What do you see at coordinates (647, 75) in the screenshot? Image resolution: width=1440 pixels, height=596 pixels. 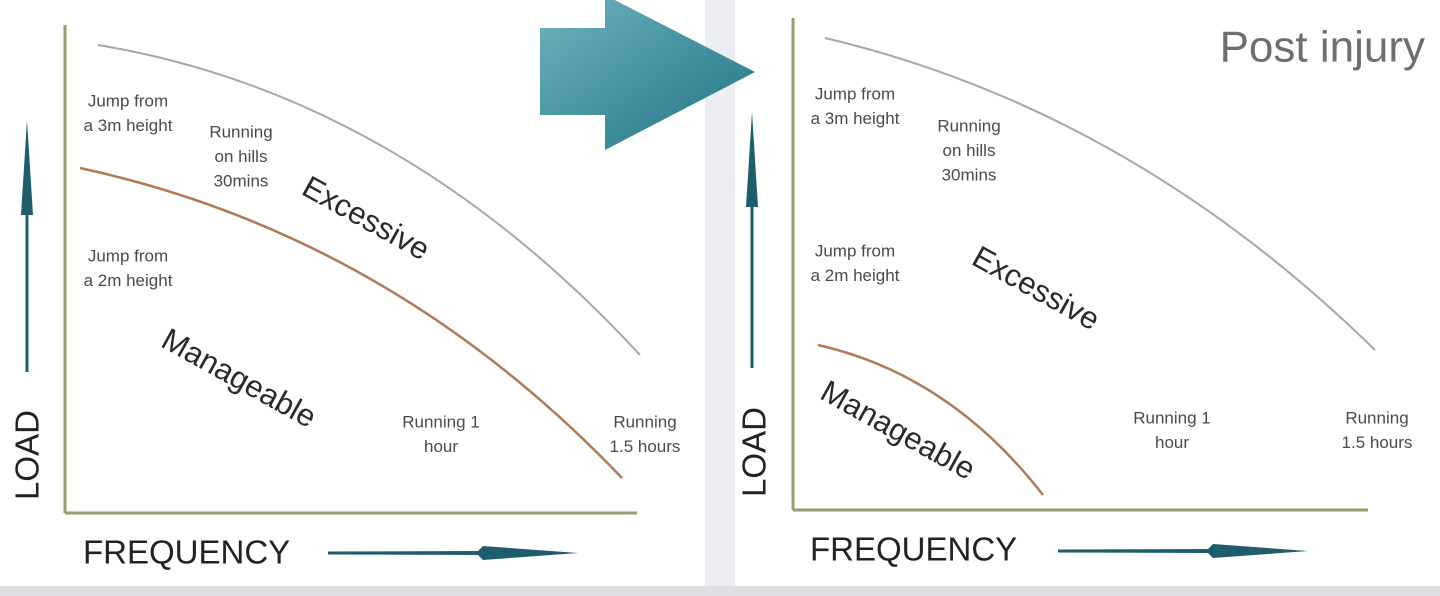 I see `transition-arrow` at bounding box center [647, 75].